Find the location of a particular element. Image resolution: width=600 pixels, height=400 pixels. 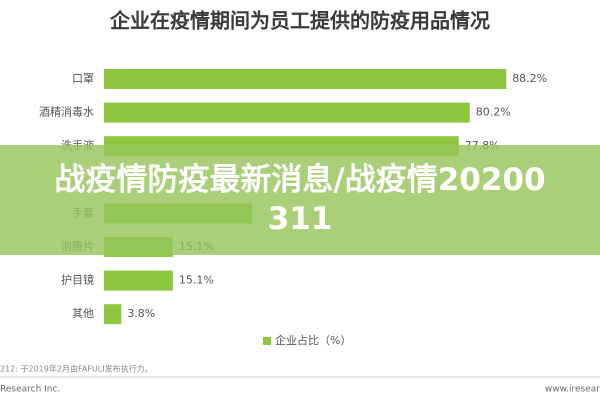

legend-label: 企业占比（%） is located at coordinates (313, 340).